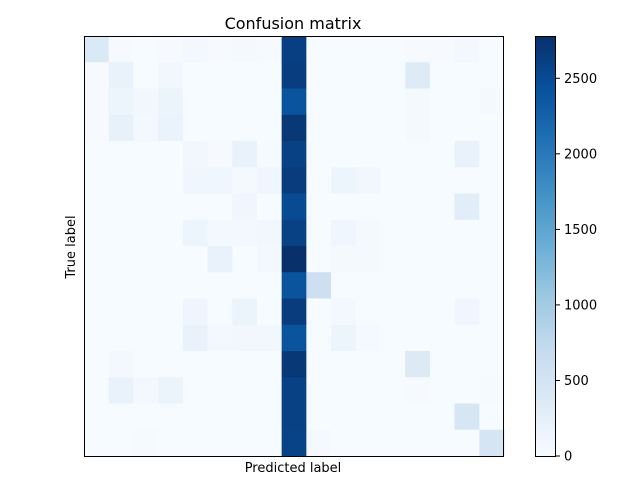 This screenshot has height=480, width=640. Describe the element at coordinates (293, 468) in the screenshot. I see `x-axis-label: Predicted label` at that location.